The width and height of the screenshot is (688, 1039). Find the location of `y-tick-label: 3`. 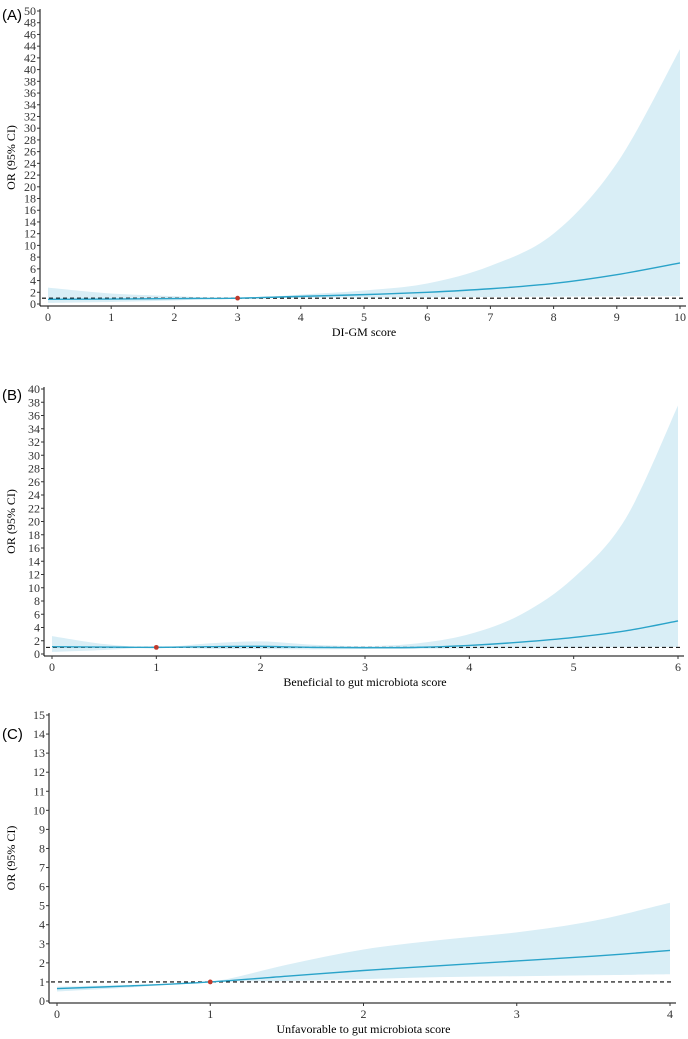

y-tick-label: 3 is located at coordinates (42, 944).